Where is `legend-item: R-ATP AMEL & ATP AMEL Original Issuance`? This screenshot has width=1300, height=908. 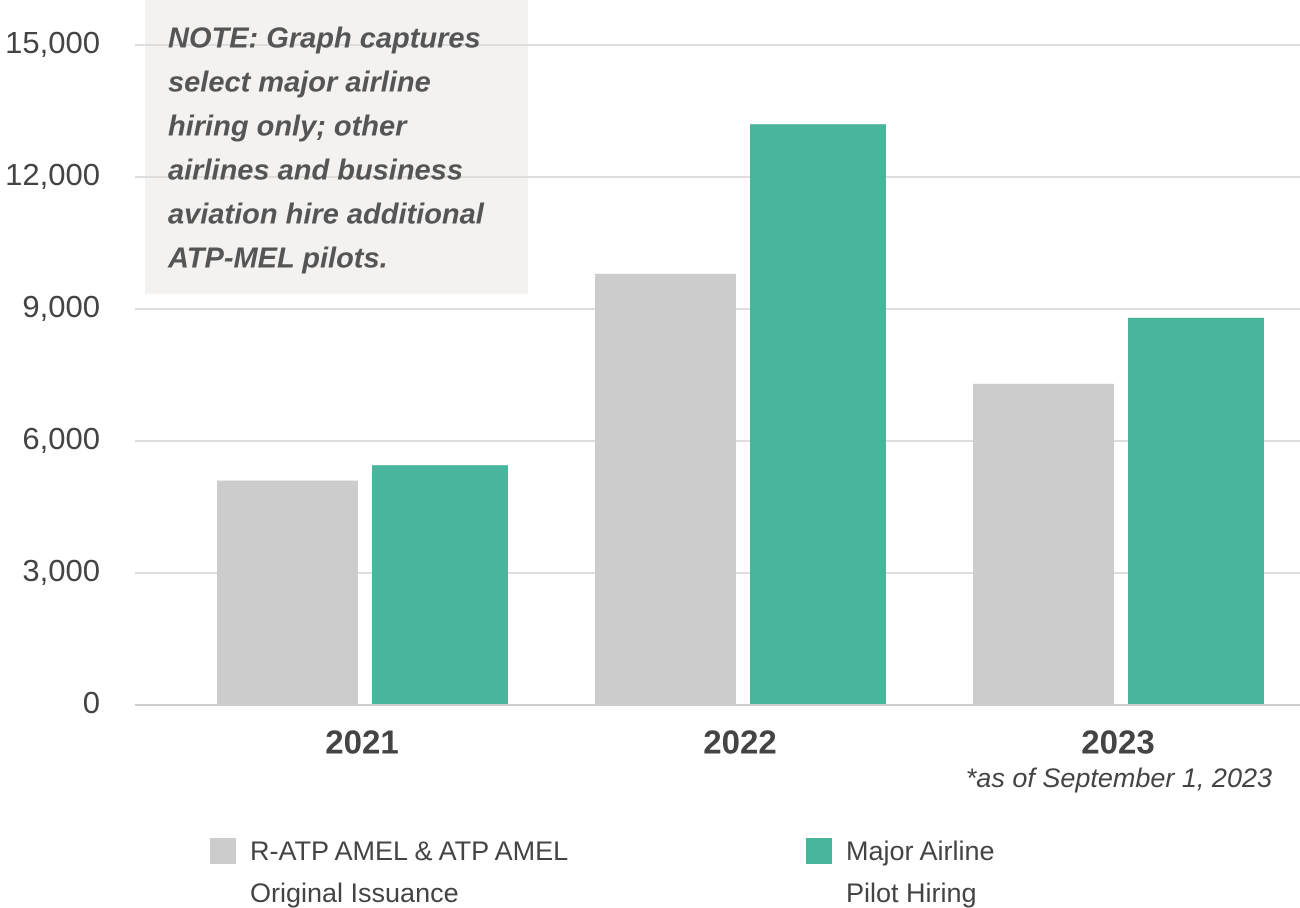 legend-item: R-ATP AMEL & ATP AMEL Original Issuance is located at coordinates (402, 869).